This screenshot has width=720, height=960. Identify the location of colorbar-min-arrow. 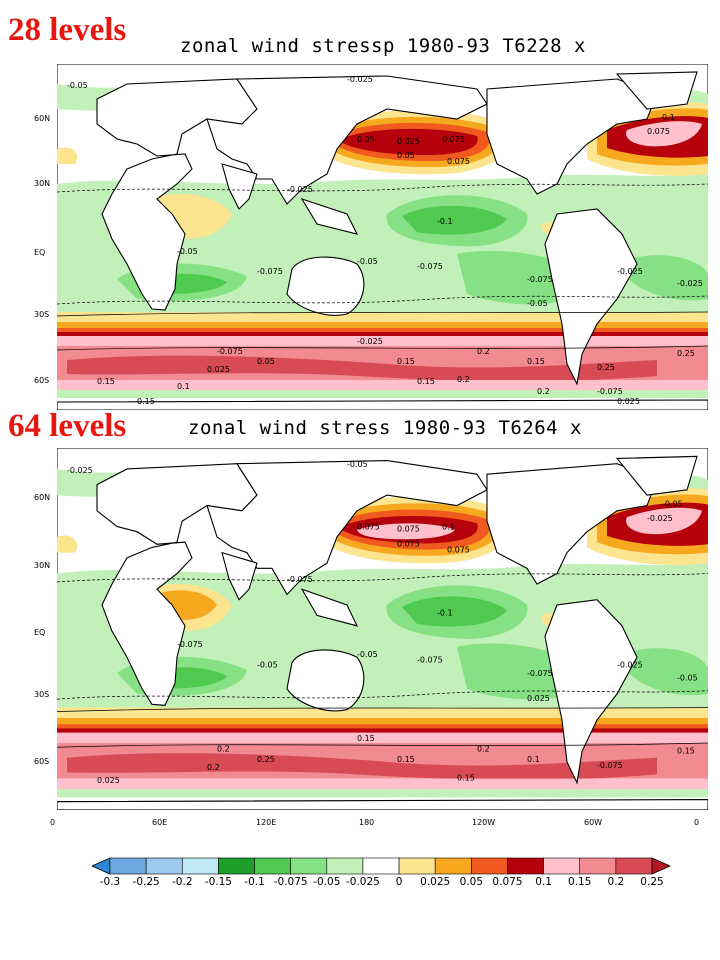
(101, 866).